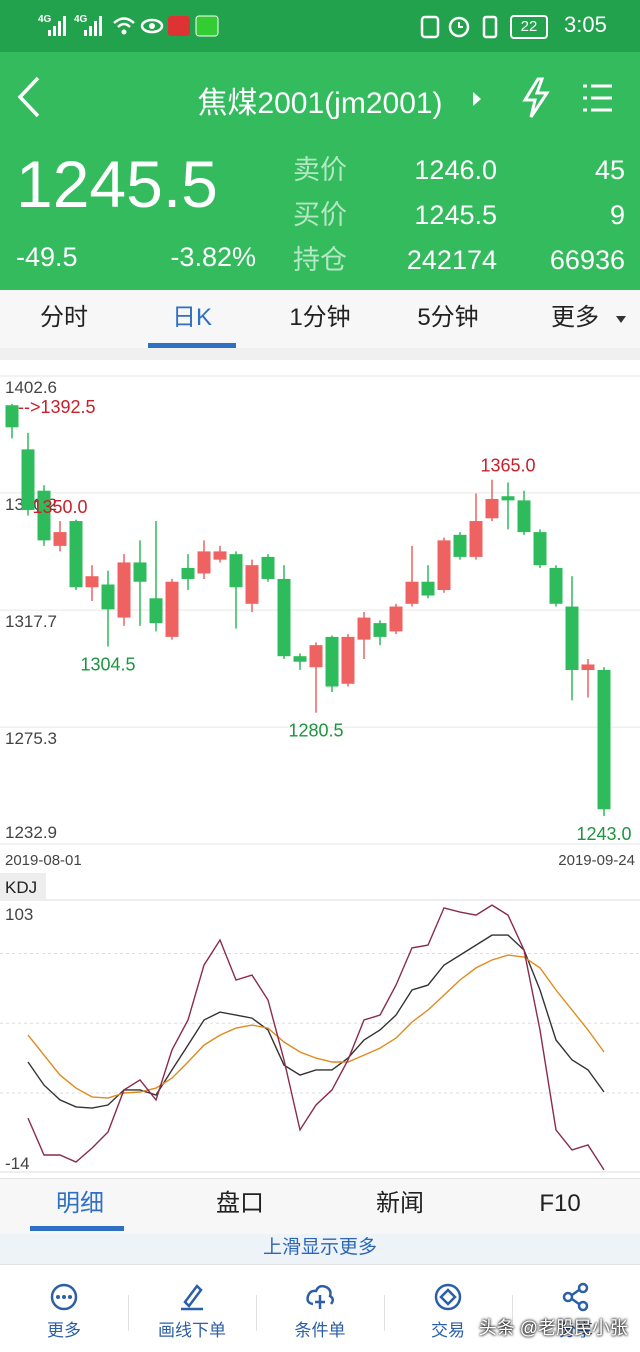 Image resolution: width=640 pixels, height=1352 pixels. Describe the element at coordinates (31, 738) in the screenshot. I see `y-tick-label: 1275.3` at that location.